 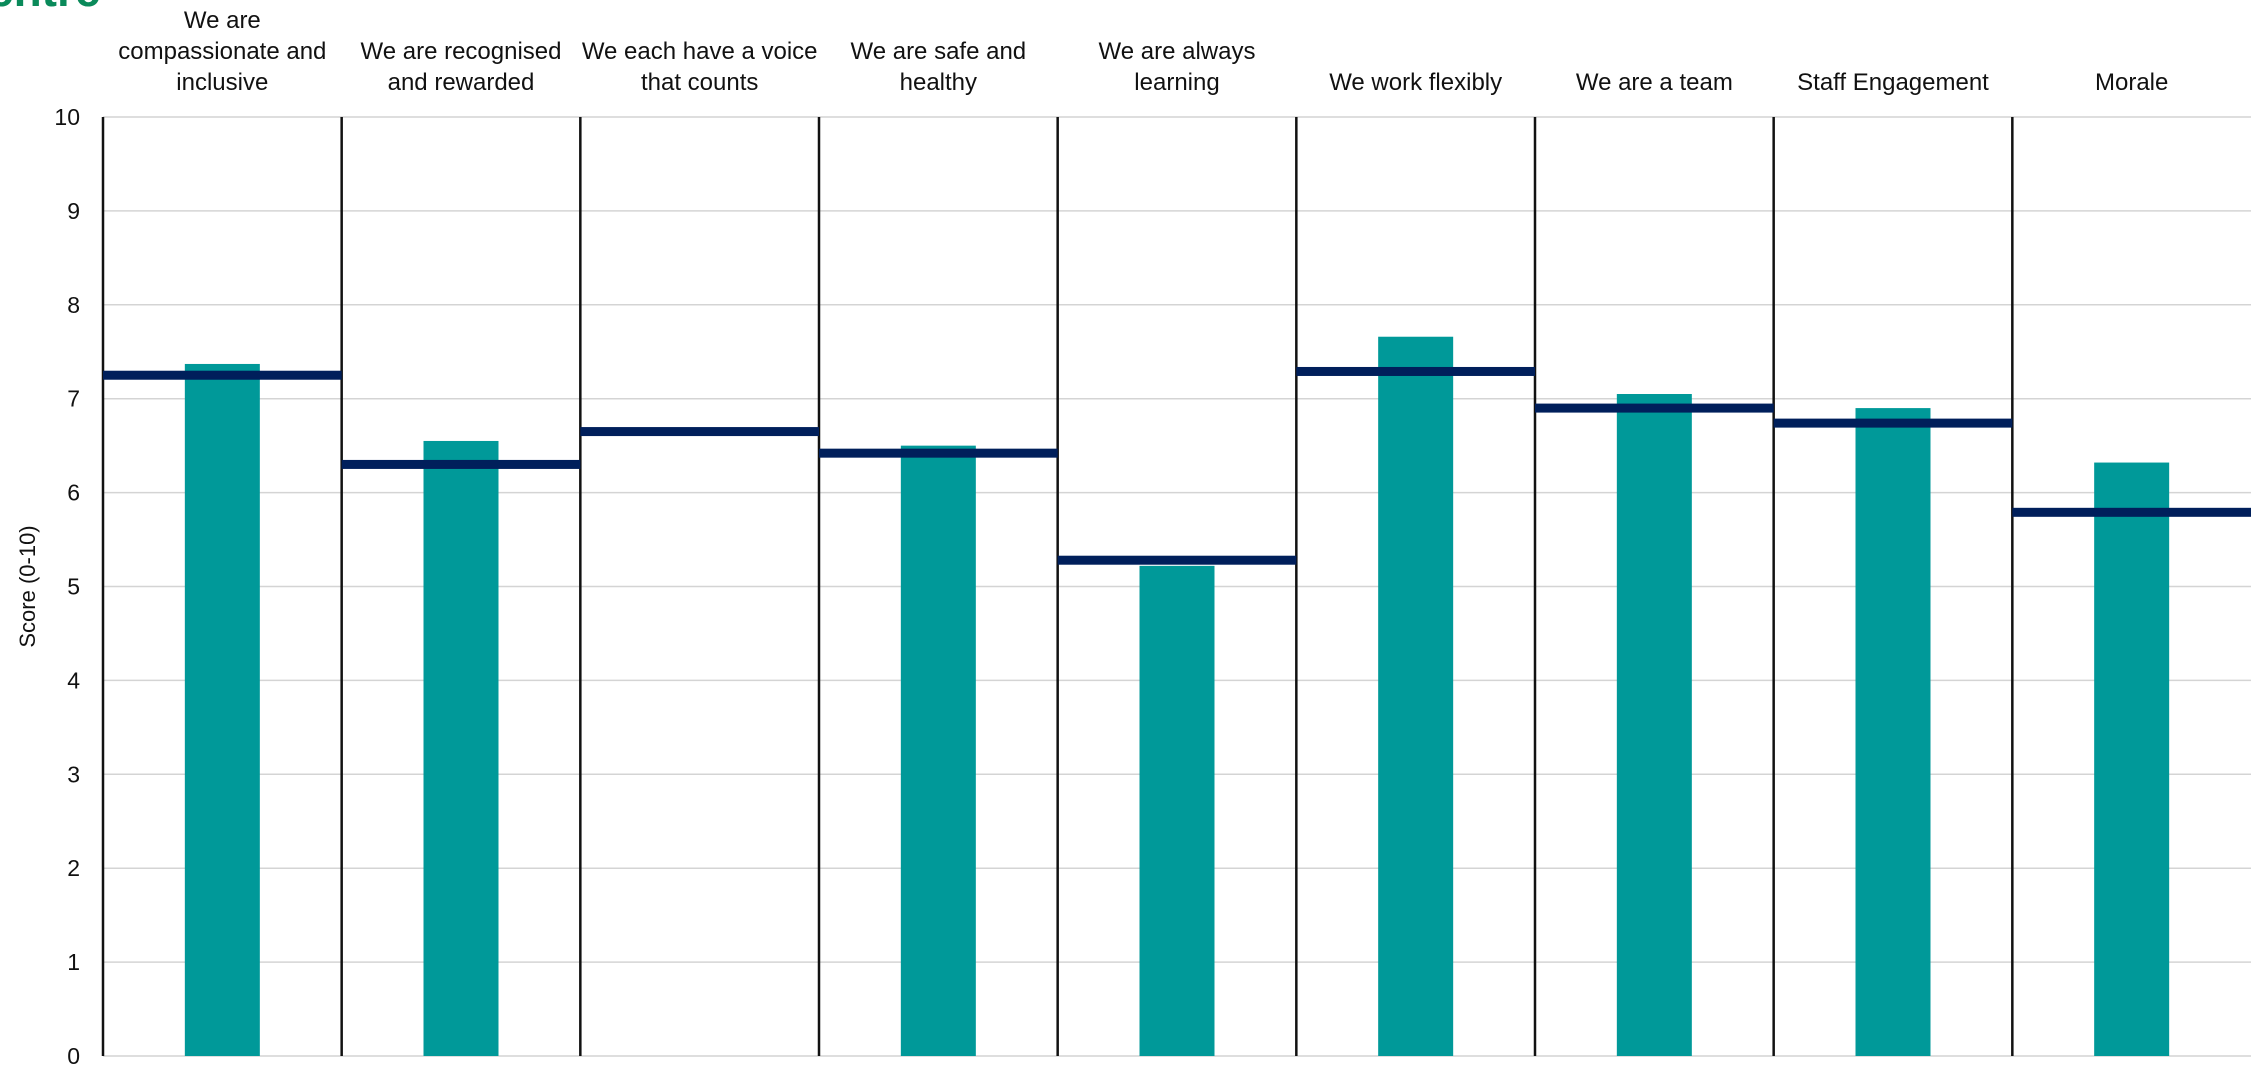 I want to click on y-tick-label: 8, so click(x=73, y=305).